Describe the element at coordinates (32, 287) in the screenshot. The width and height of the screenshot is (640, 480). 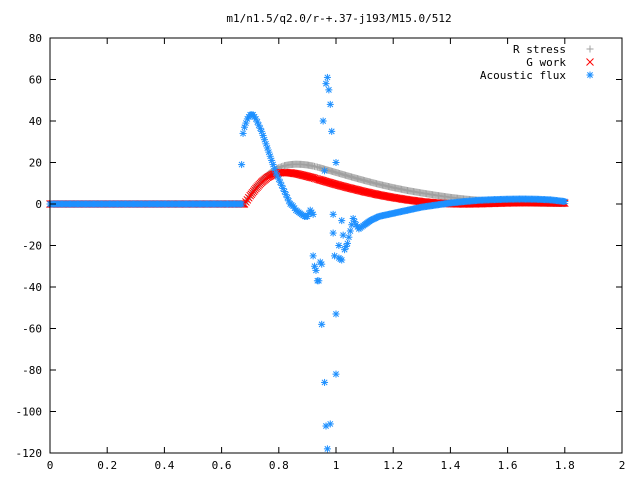
I see `y-tick-label: -40` at that location.